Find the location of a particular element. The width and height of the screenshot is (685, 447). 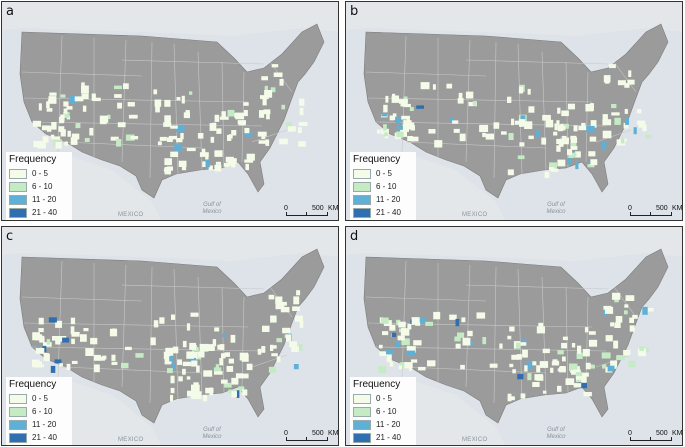

panel-letter: d is located at coordinates (354, 236).